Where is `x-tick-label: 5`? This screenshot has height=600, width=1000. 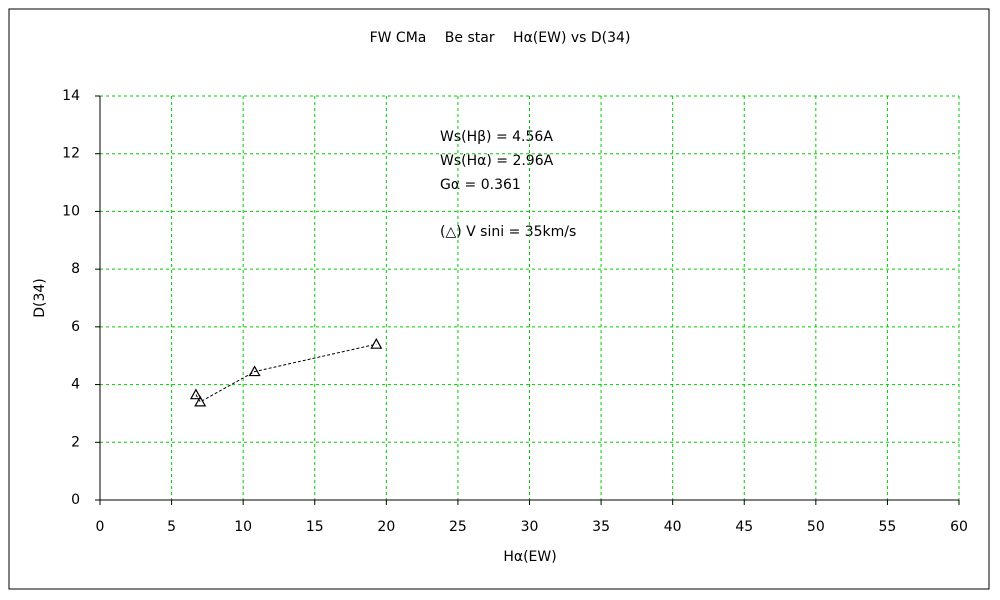
x-tick-label: 5 is located at coordinates (171, 527).